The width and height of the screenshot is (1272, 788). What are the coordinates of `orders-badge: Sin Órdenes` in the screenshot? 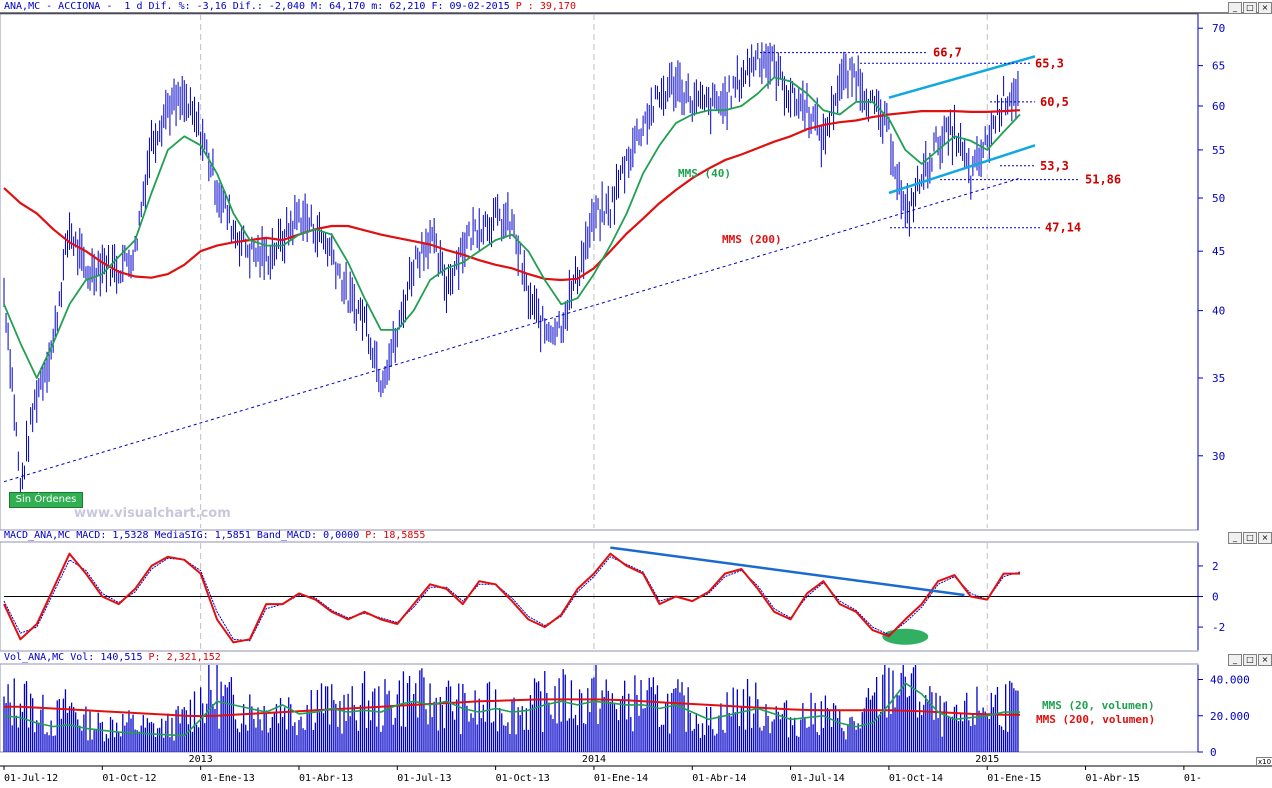 It's located at (46, 500).